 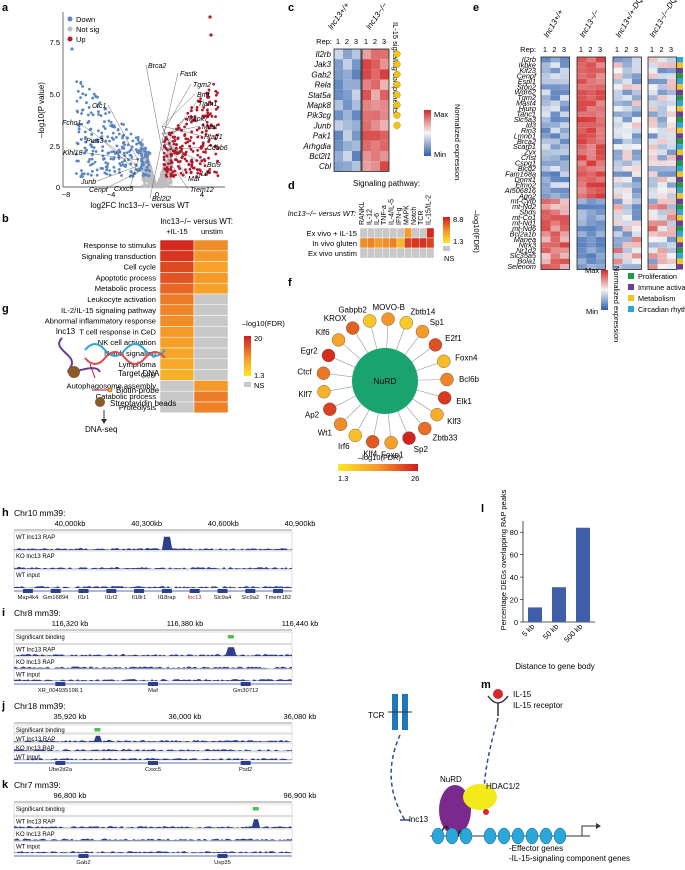 What do you see at coordinates (55, 115) in the screenshot?
I see `volcano-yticks: 0 2.5 5.0 7.5` at bounding box center [55, 115].